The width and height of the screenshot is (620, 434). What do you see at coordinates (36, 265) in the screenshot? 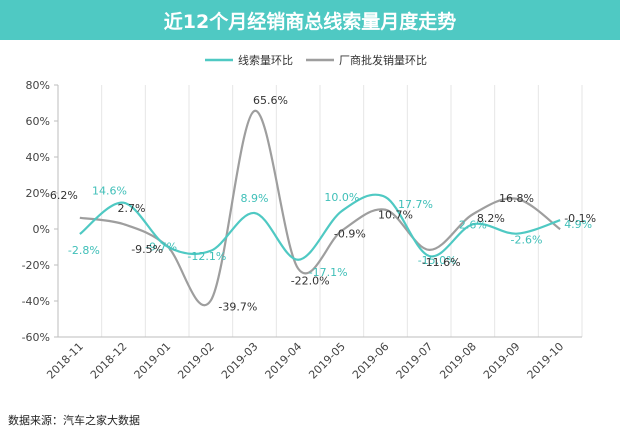
I see `y-tick-label: -20%` at bounding box center [36, 265].